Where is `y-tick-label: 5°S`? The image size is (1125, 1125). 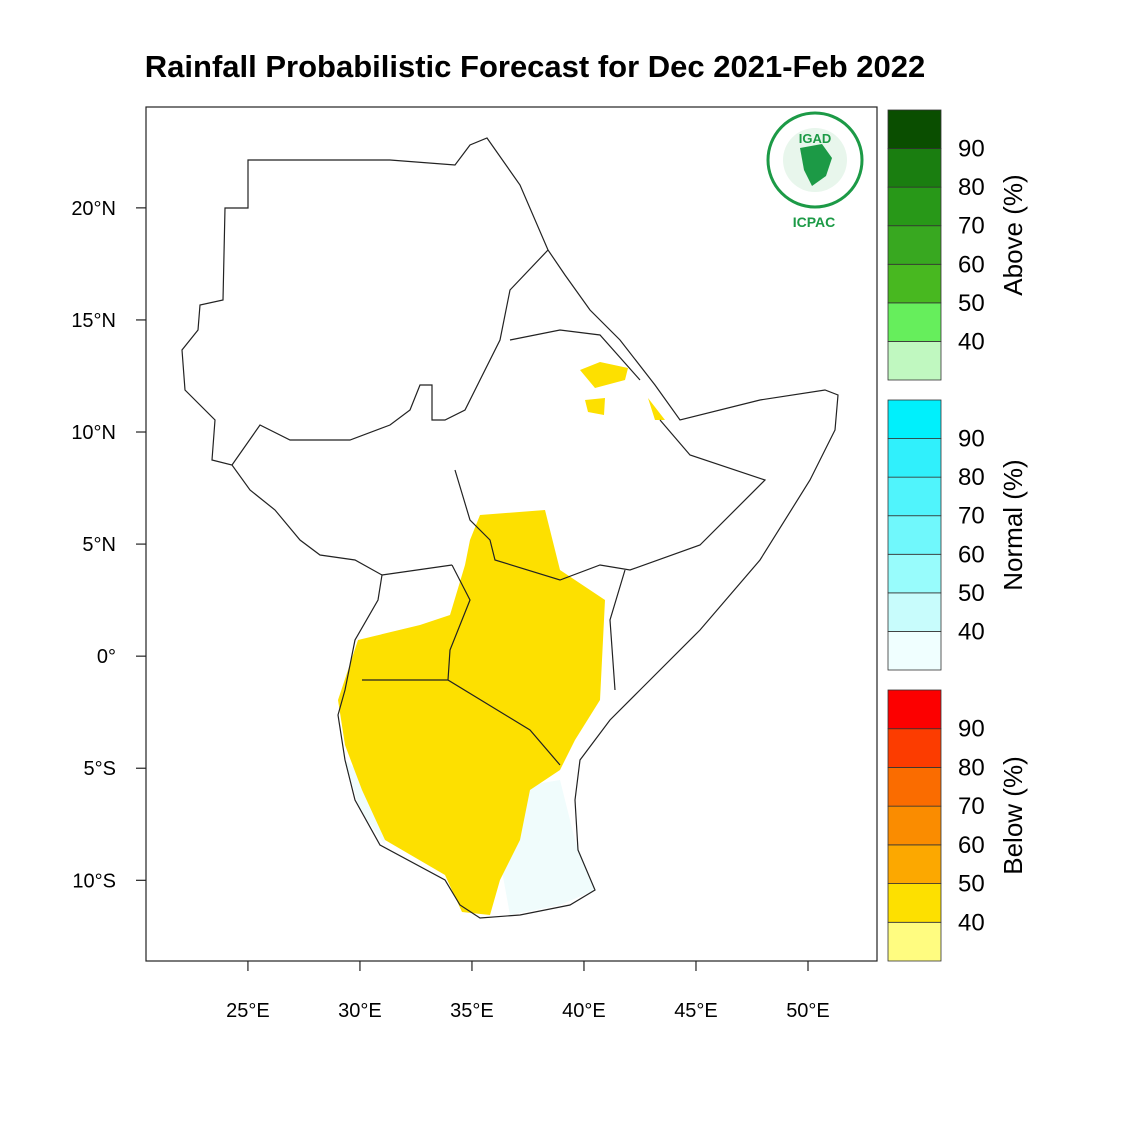 y-tick-label: 5°S is located at coordinates (100, 769).